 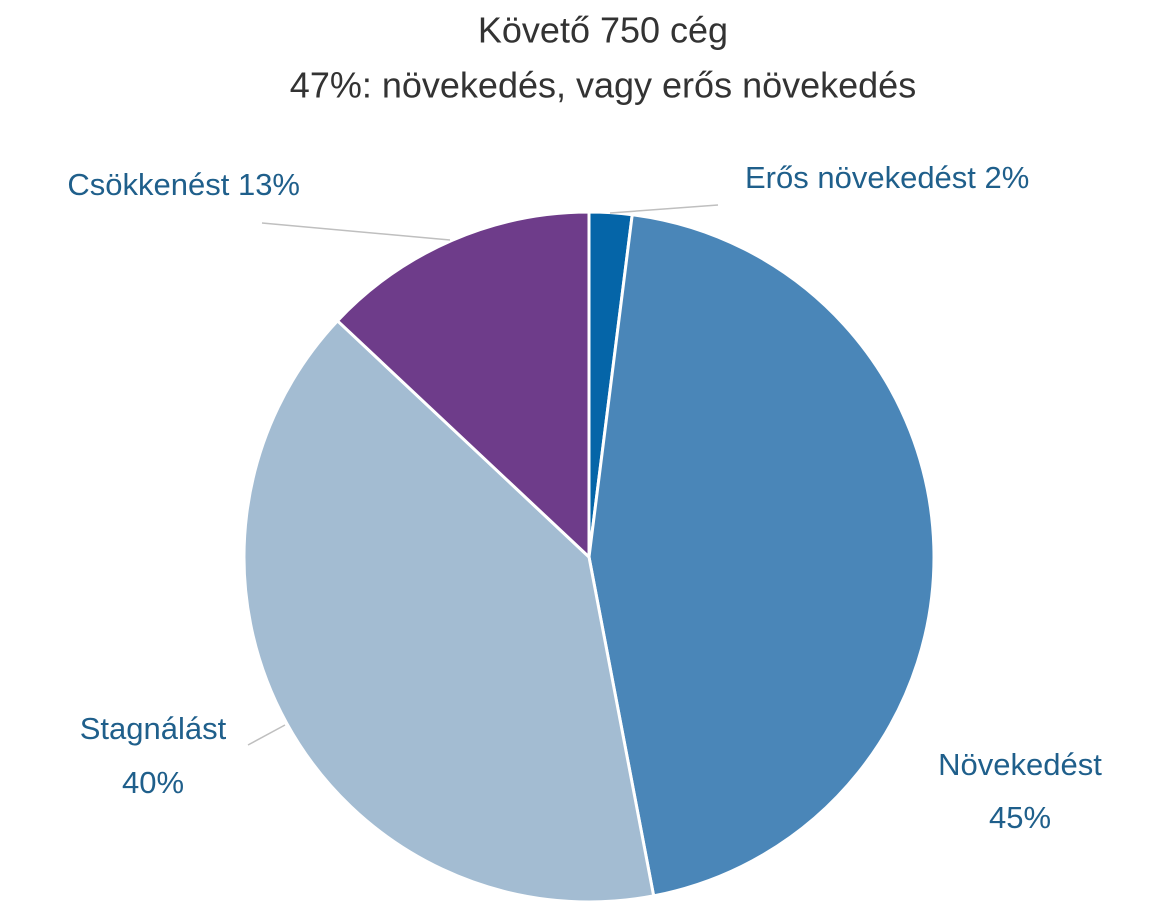 What do you see at coordinates (153, 782) in the screenshot?
I see `value-label: 40%` at bounding box center [153, 782].